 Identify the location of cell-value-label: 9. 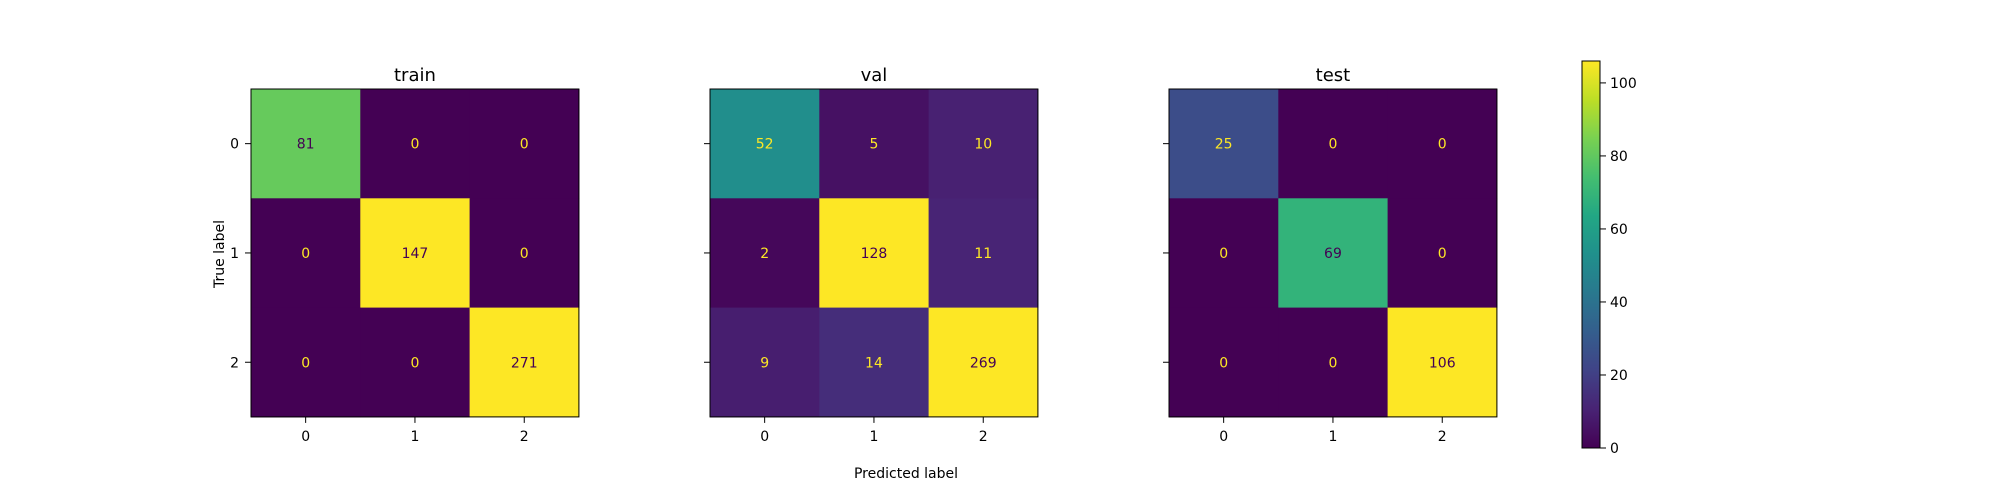
(764, 363).